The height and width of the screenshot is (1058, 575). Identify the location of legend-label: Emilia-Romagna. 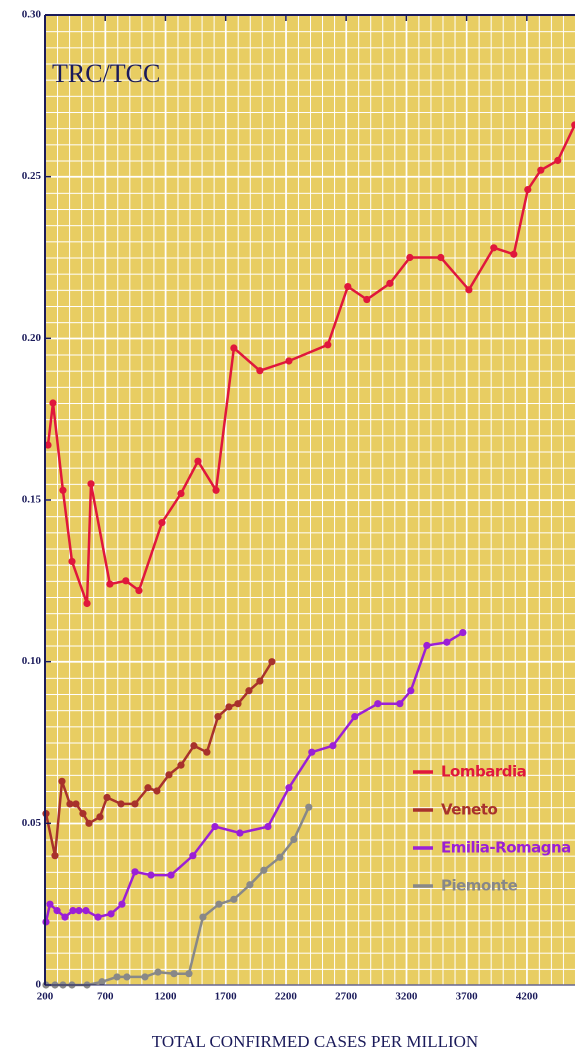
(506, 848).